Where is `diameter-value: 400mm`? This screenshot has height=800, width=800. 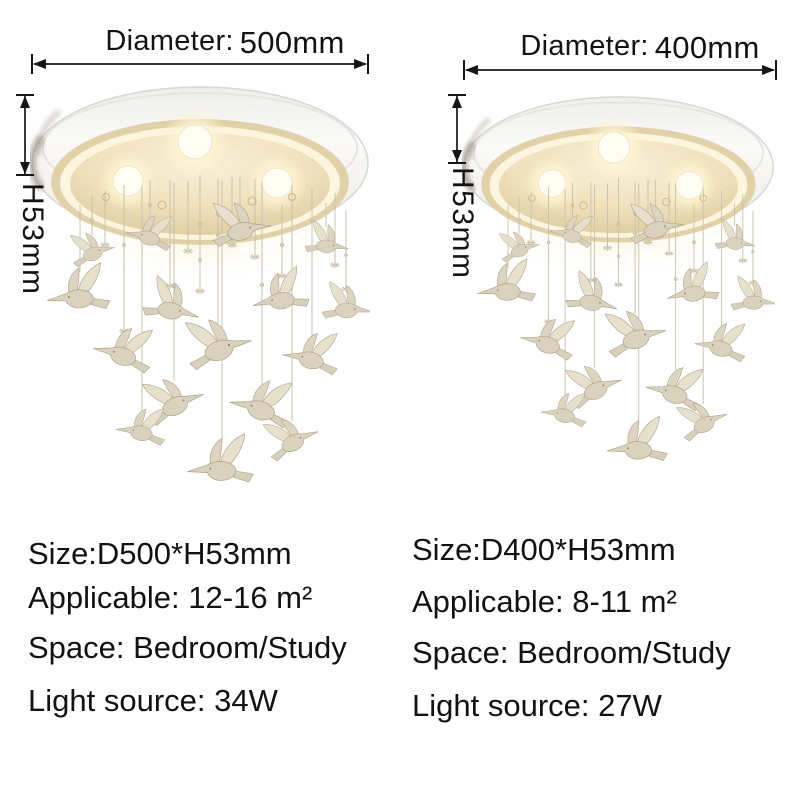
diameter-value: 400mm is located at coordinates (707, 47).